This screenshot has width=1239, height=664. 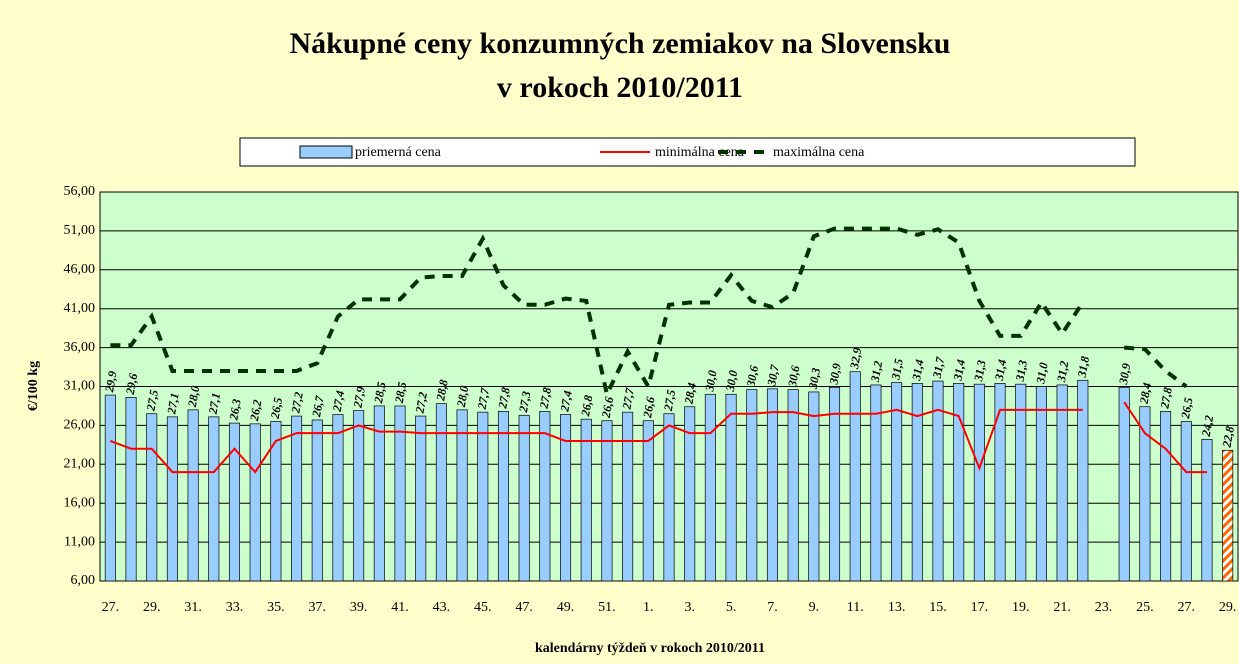 I want to click on x-tick-label: 29., so click(x=152, y=607).